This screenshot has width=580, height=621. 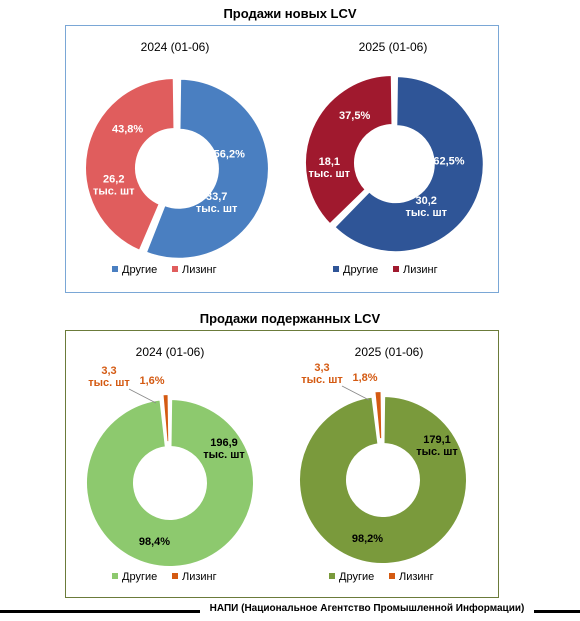 What do you see at coordinates (199, 577) in the screenshot?
I see `legend-label-1-0-1: Лизинг` at bounding box center [199, 577].